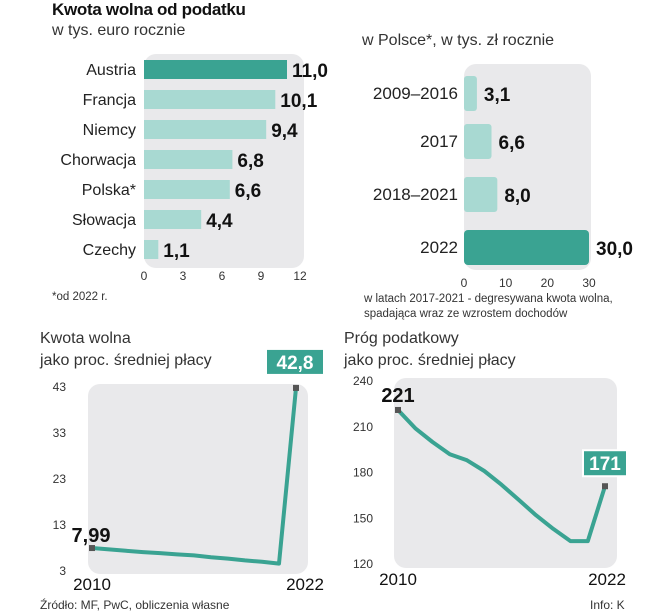  What do you see at coordinates (397, 396) in the screenshot?
I see `chart4-start-value-label: 221` at bounding box center [397, 396].